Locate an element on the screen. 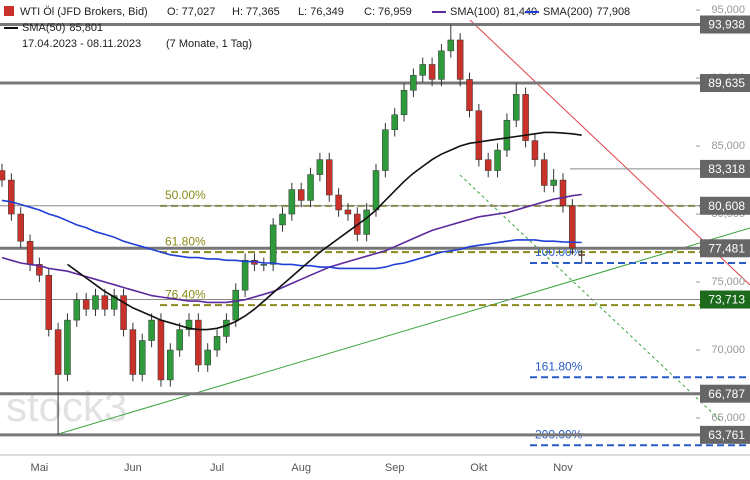 The height and width of the screenshot is (480, 750). level-label: 80,608 is located at coordinates (726, 206).